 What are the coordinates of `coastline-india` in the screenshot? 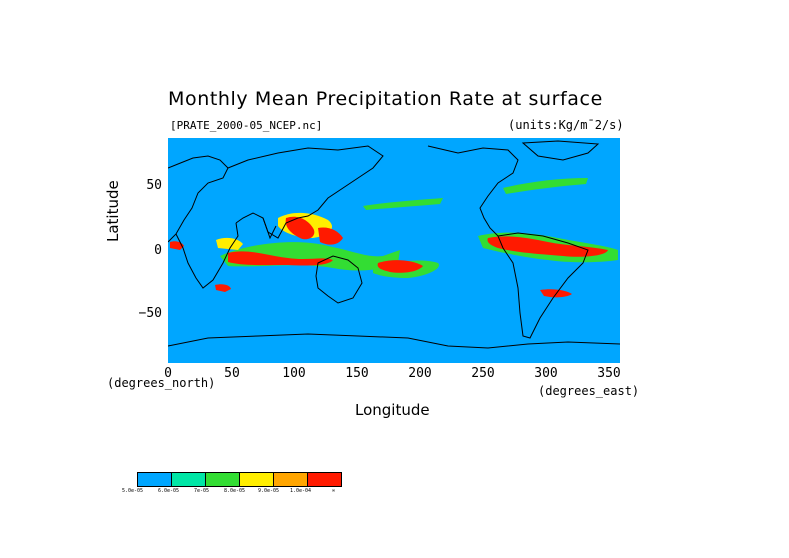 It's located at (269, 228).